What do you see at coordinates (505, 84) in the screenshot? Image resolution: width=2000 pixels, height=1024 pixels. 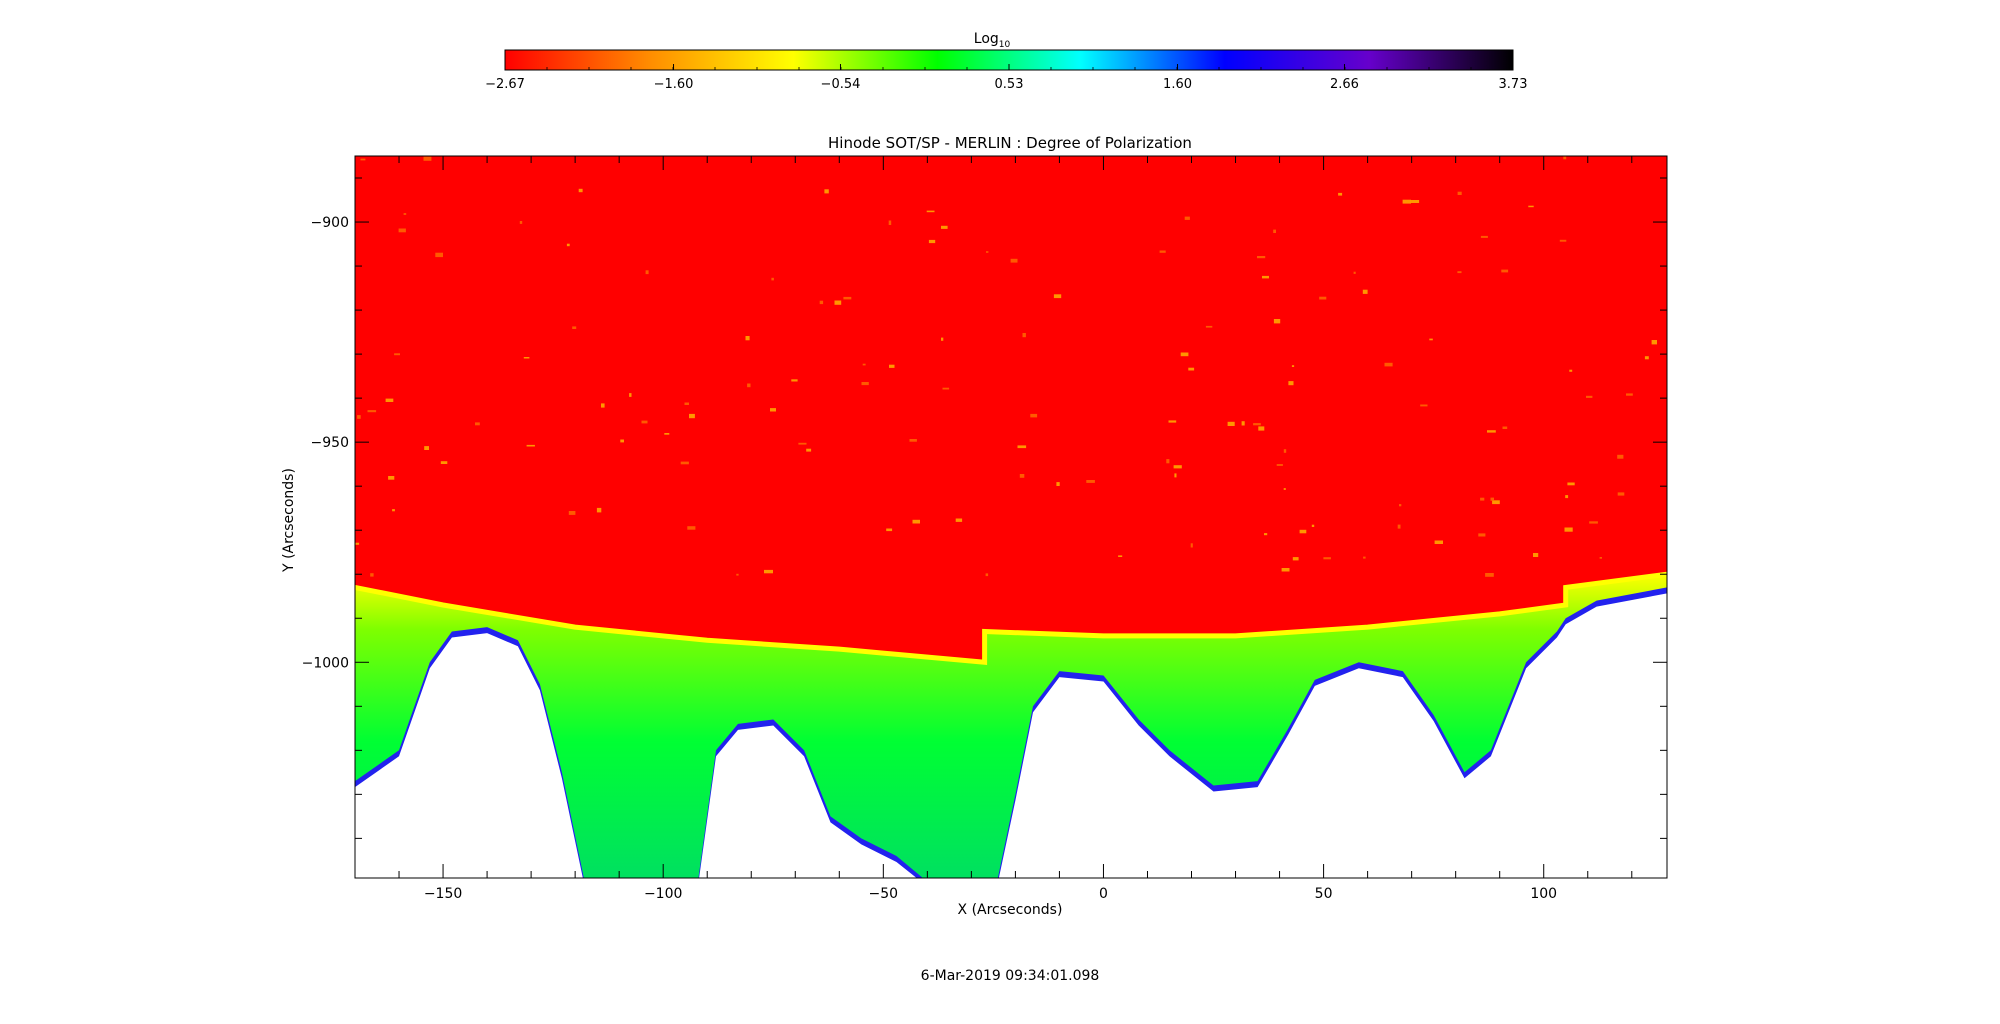 I see `colorbar-tick-label: −2.67` at bounding box center [505, 84].